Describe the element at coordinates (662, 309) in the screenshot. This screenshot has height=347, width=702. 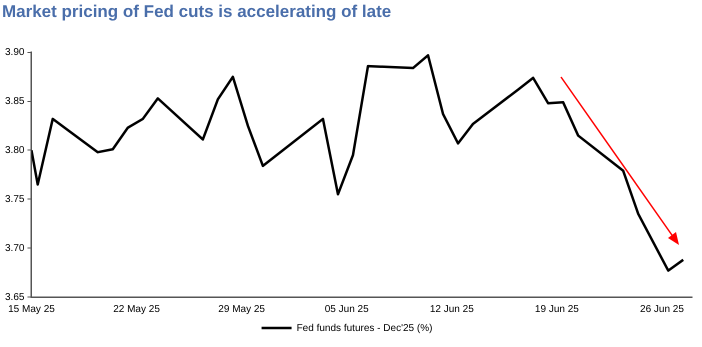
I see `x-tick-label: 26 Jun 25` at that location.